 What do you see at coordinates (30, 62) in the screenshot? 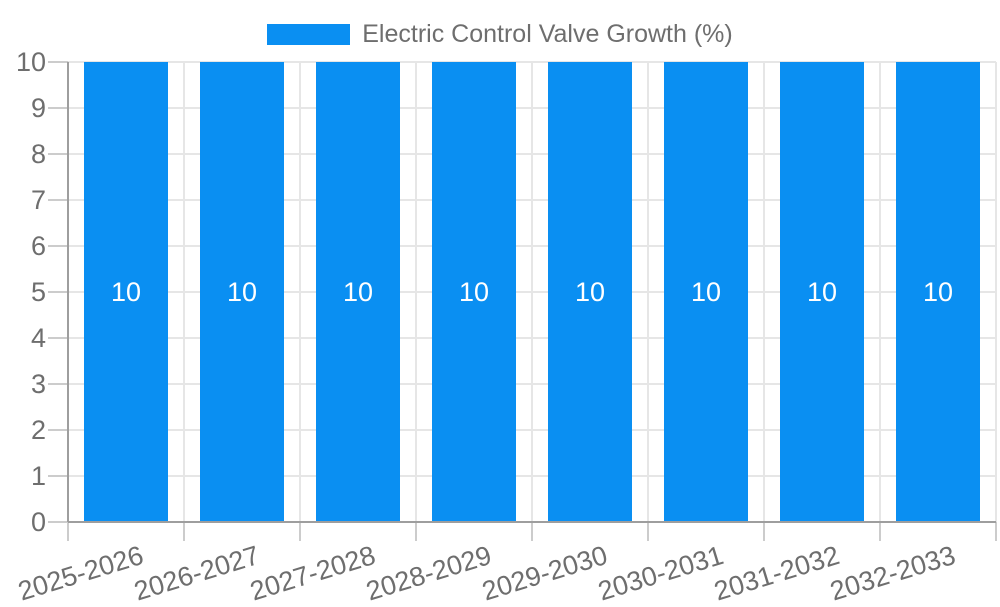
I see `y-axis-tick-label: 10` at bounding box center [30, 62].